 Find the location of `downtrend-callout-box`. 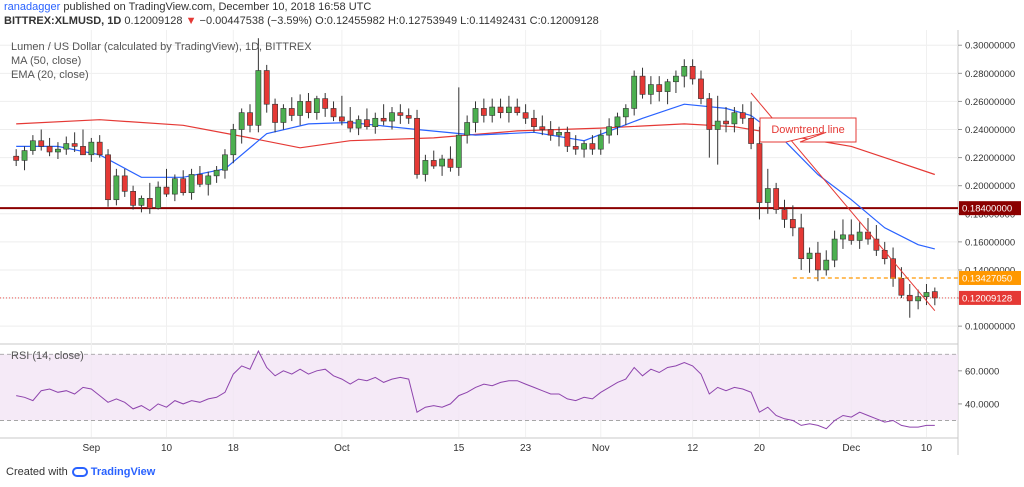

downtrend-callout-box is located at coordinates (808, 130).